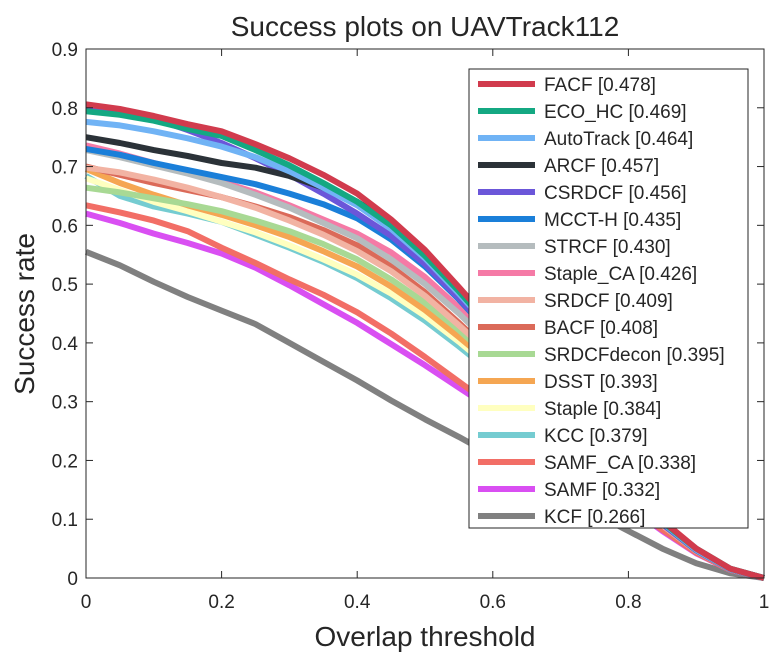  I want to click on legend-label-15: SAMF [0.332], so click(602, 490).